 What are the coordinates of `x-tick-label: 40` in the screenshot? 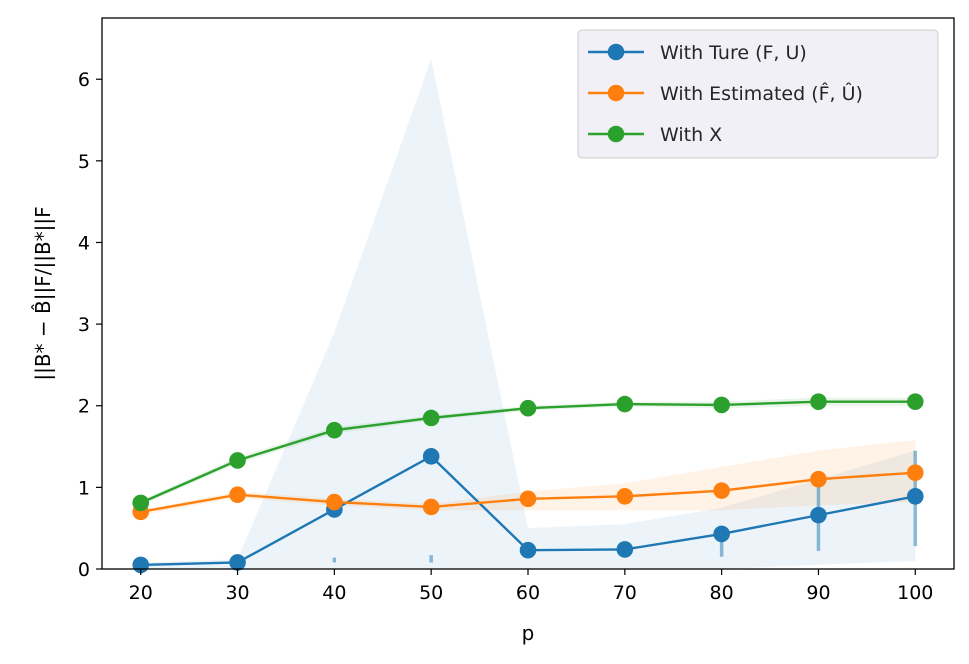 It's located at (334, 593).